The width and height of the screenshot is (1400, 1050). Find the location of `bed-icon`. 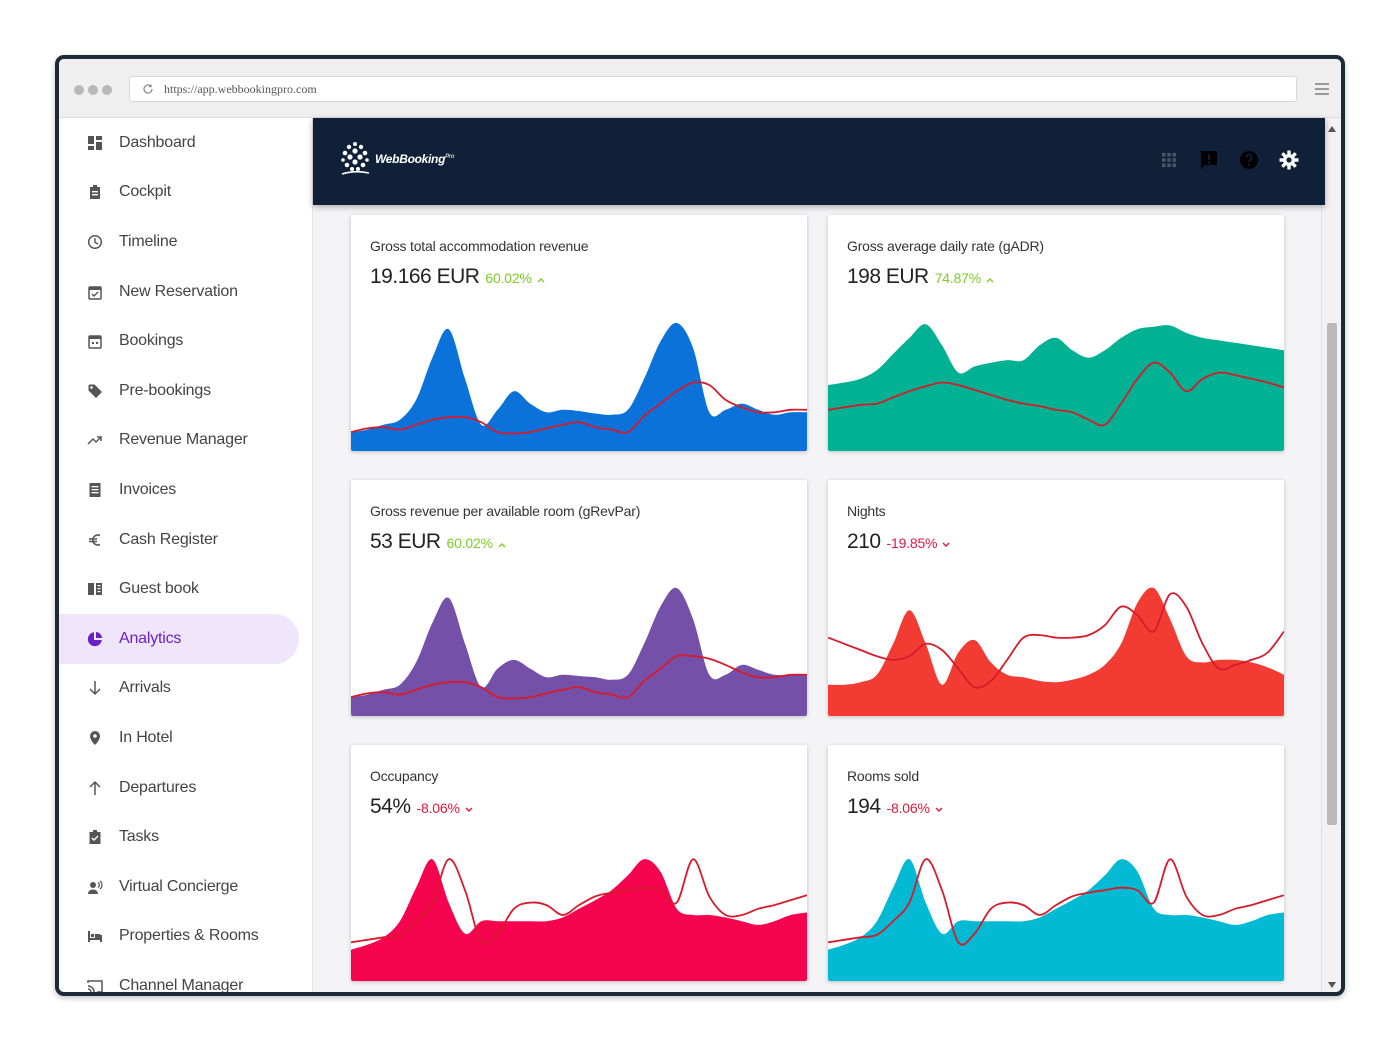

bed-icon is located at coordinates (95, 936).